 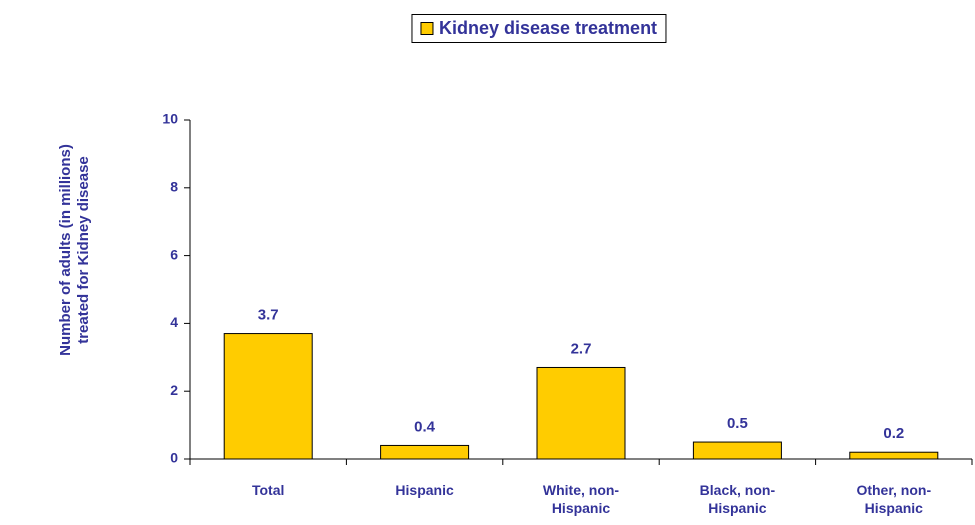 I want to click on data-label: 3.7, so click(x=268, y=315).